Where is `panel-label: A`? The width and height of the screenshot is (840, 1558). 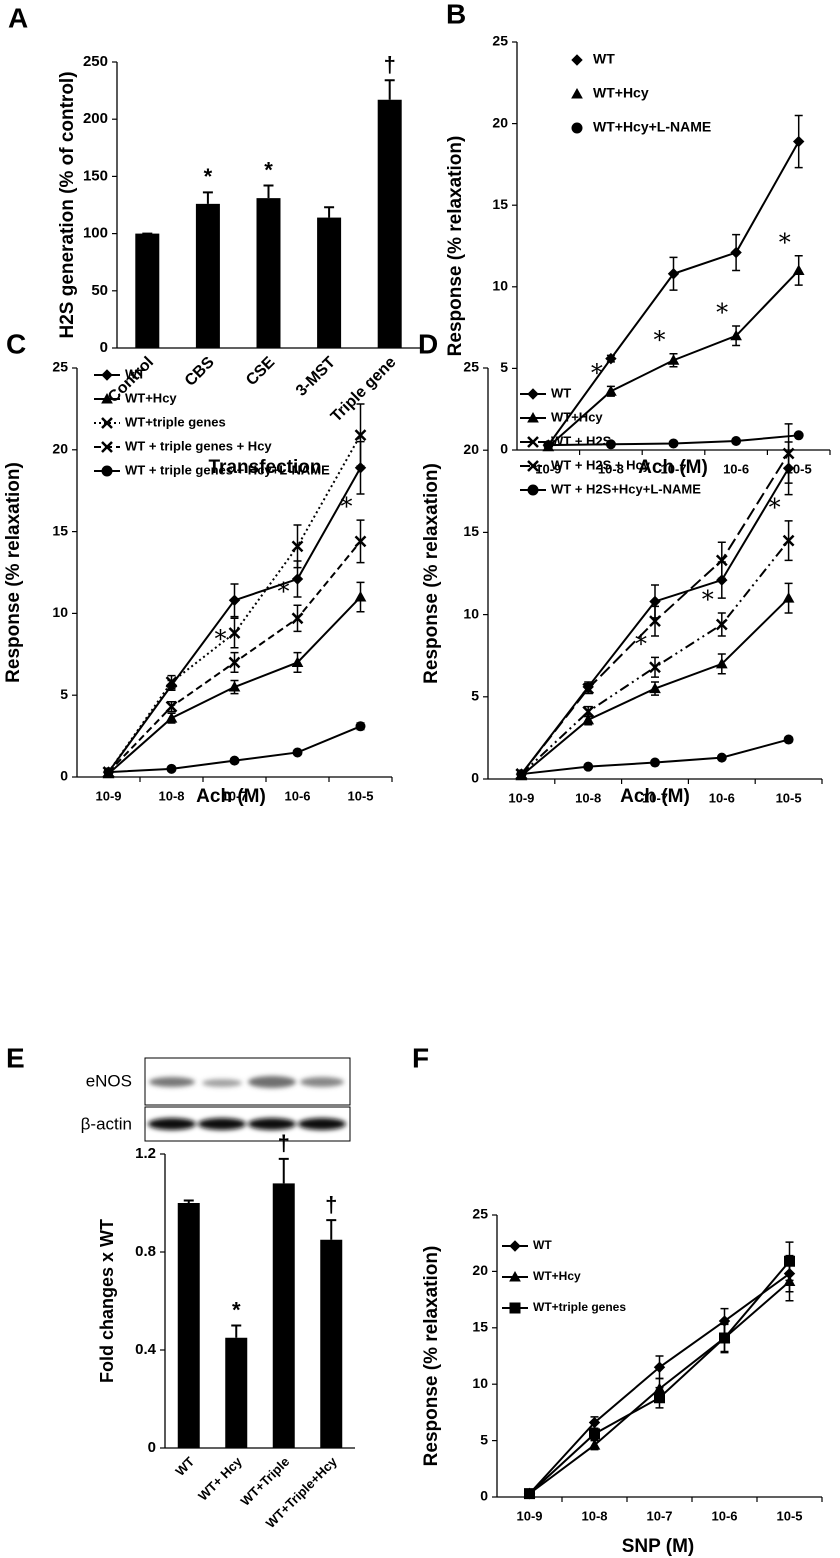
panel-label: A is located at coordinates (18, 17).